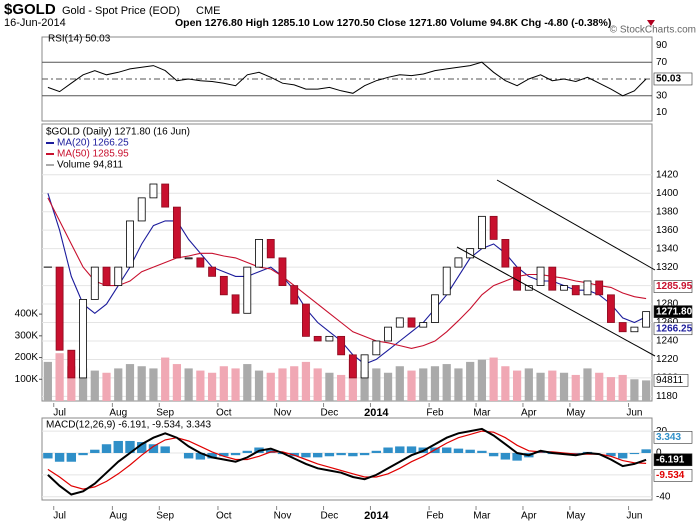  Describe the element at coordinates (651, 23) in the screenshot. I see `down-arrow` at that location.